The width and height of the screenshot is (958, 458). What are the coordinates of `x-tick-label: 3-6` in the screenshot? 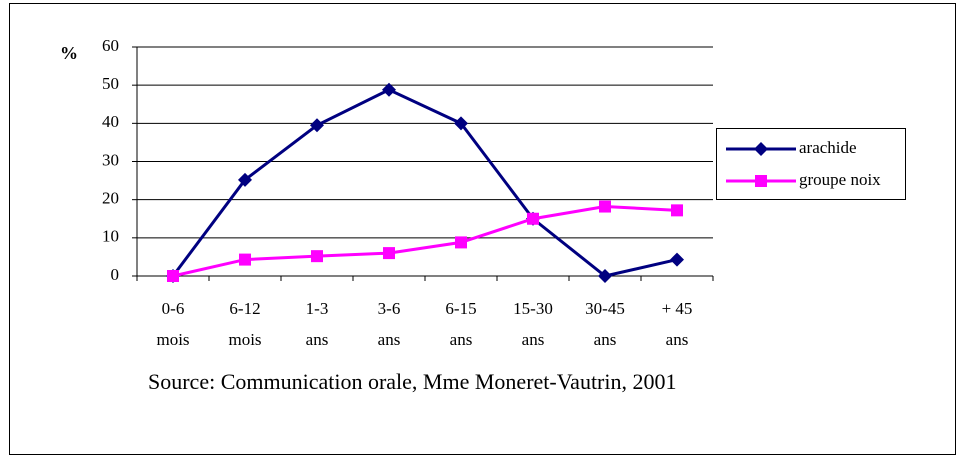 It's located at (389, 308).